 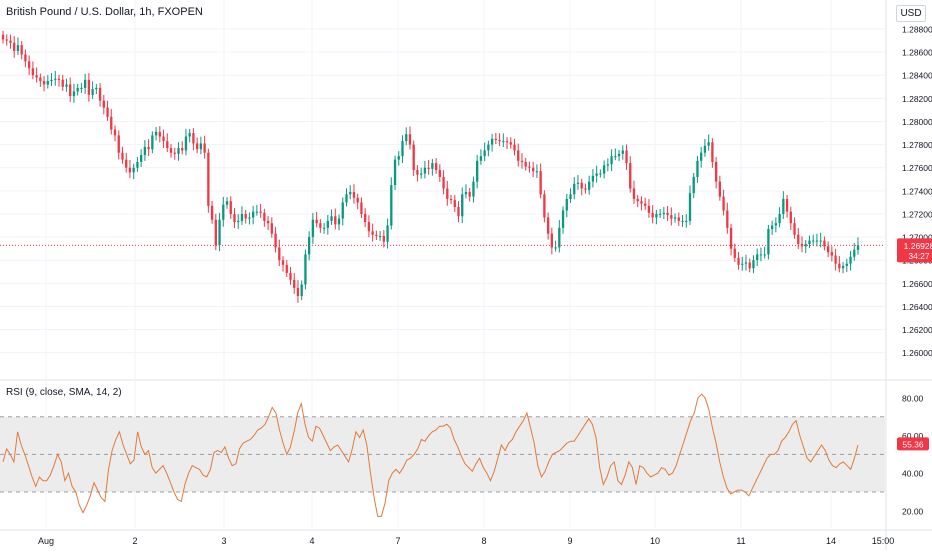 What do you see at coordinates (883, 541) in the screenshot?
I see `time-tick-label: 15:00` at bounding box center [883, 541].